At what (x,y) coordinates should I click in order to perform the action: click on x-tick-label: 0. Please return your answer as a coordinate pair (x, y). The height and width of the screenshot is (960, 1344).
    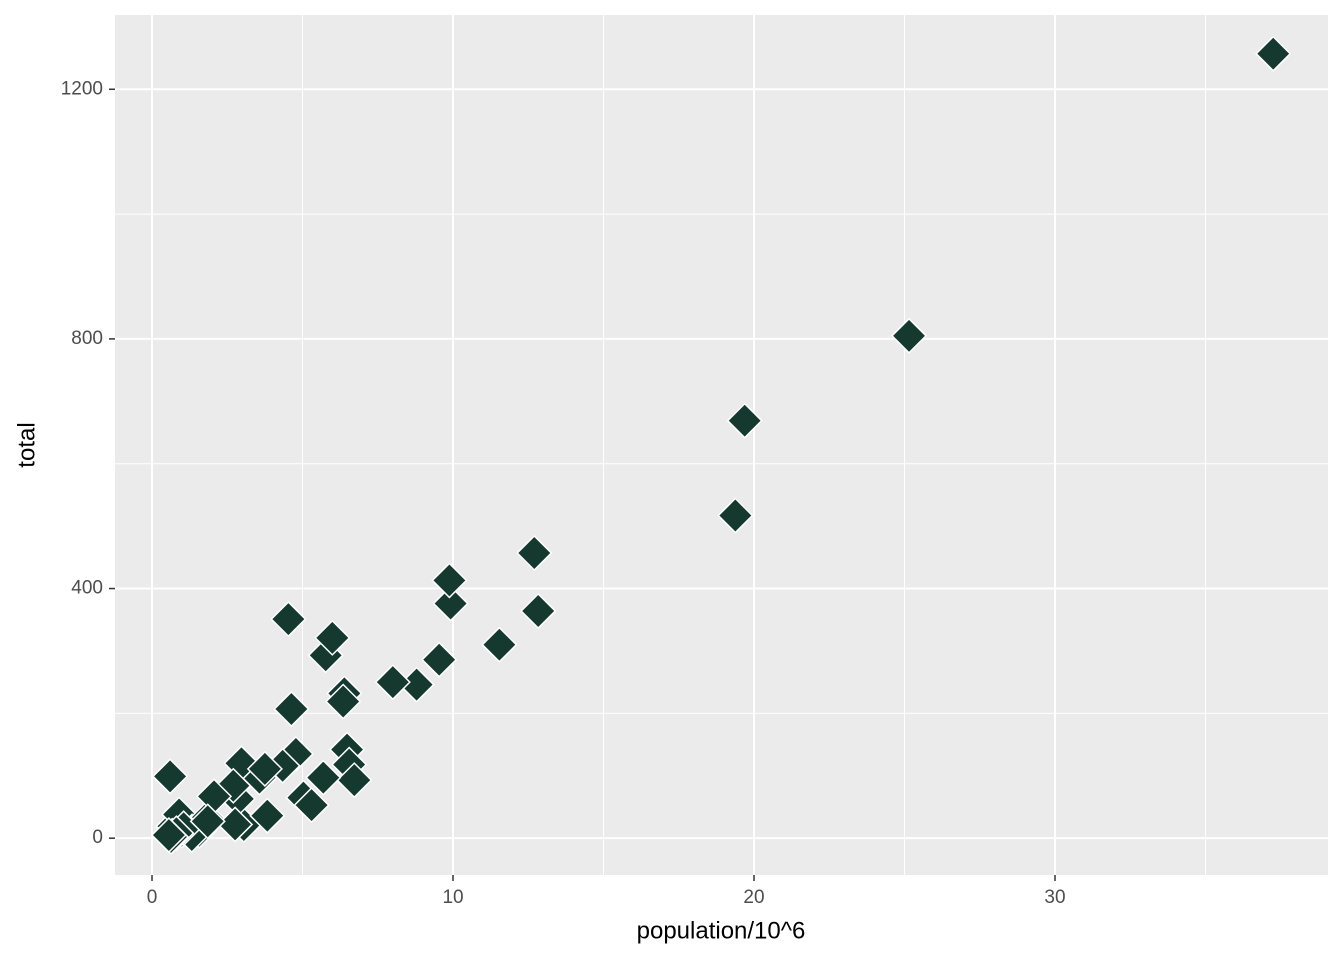
    Looking at the image, I should click on (152, 897).